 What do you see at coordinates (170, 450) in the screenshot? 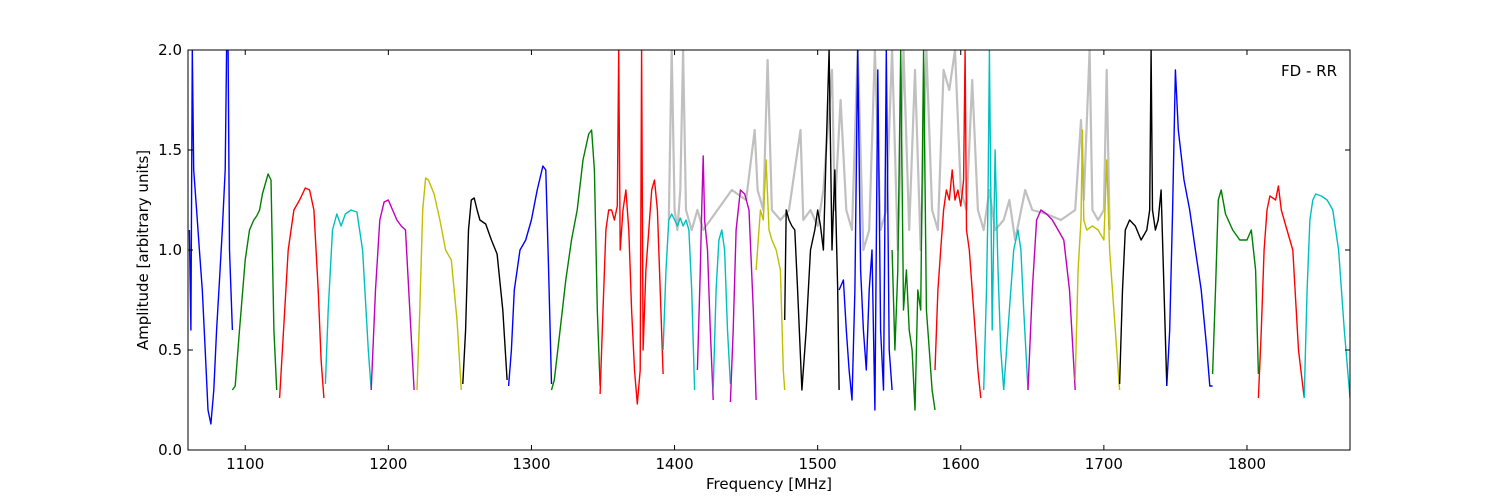
I see `y-tick-label: 0.0` at bounding box center [170, 450].